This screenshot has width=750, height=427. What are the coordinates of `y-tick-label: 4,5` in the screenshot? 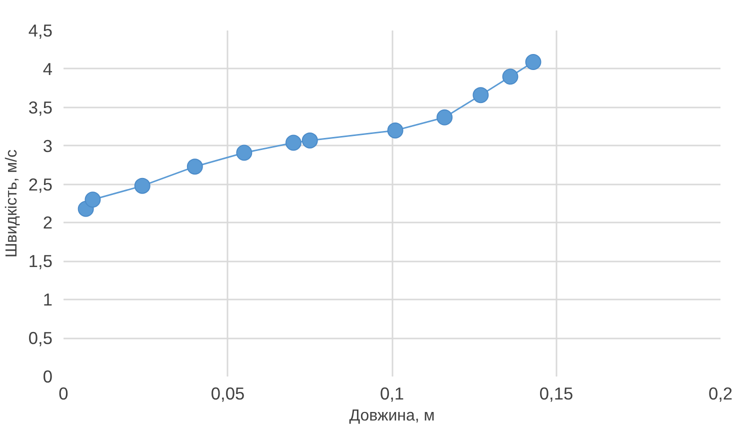 It's located at (40, 30).